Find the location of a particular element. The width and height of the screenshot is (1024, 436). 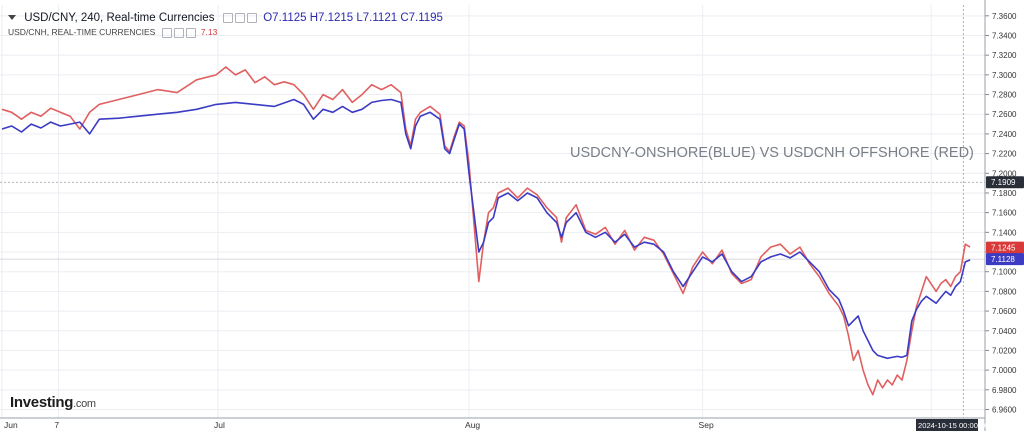

y-tick-label: 7.1600 is located at coordinates (1004, 213).